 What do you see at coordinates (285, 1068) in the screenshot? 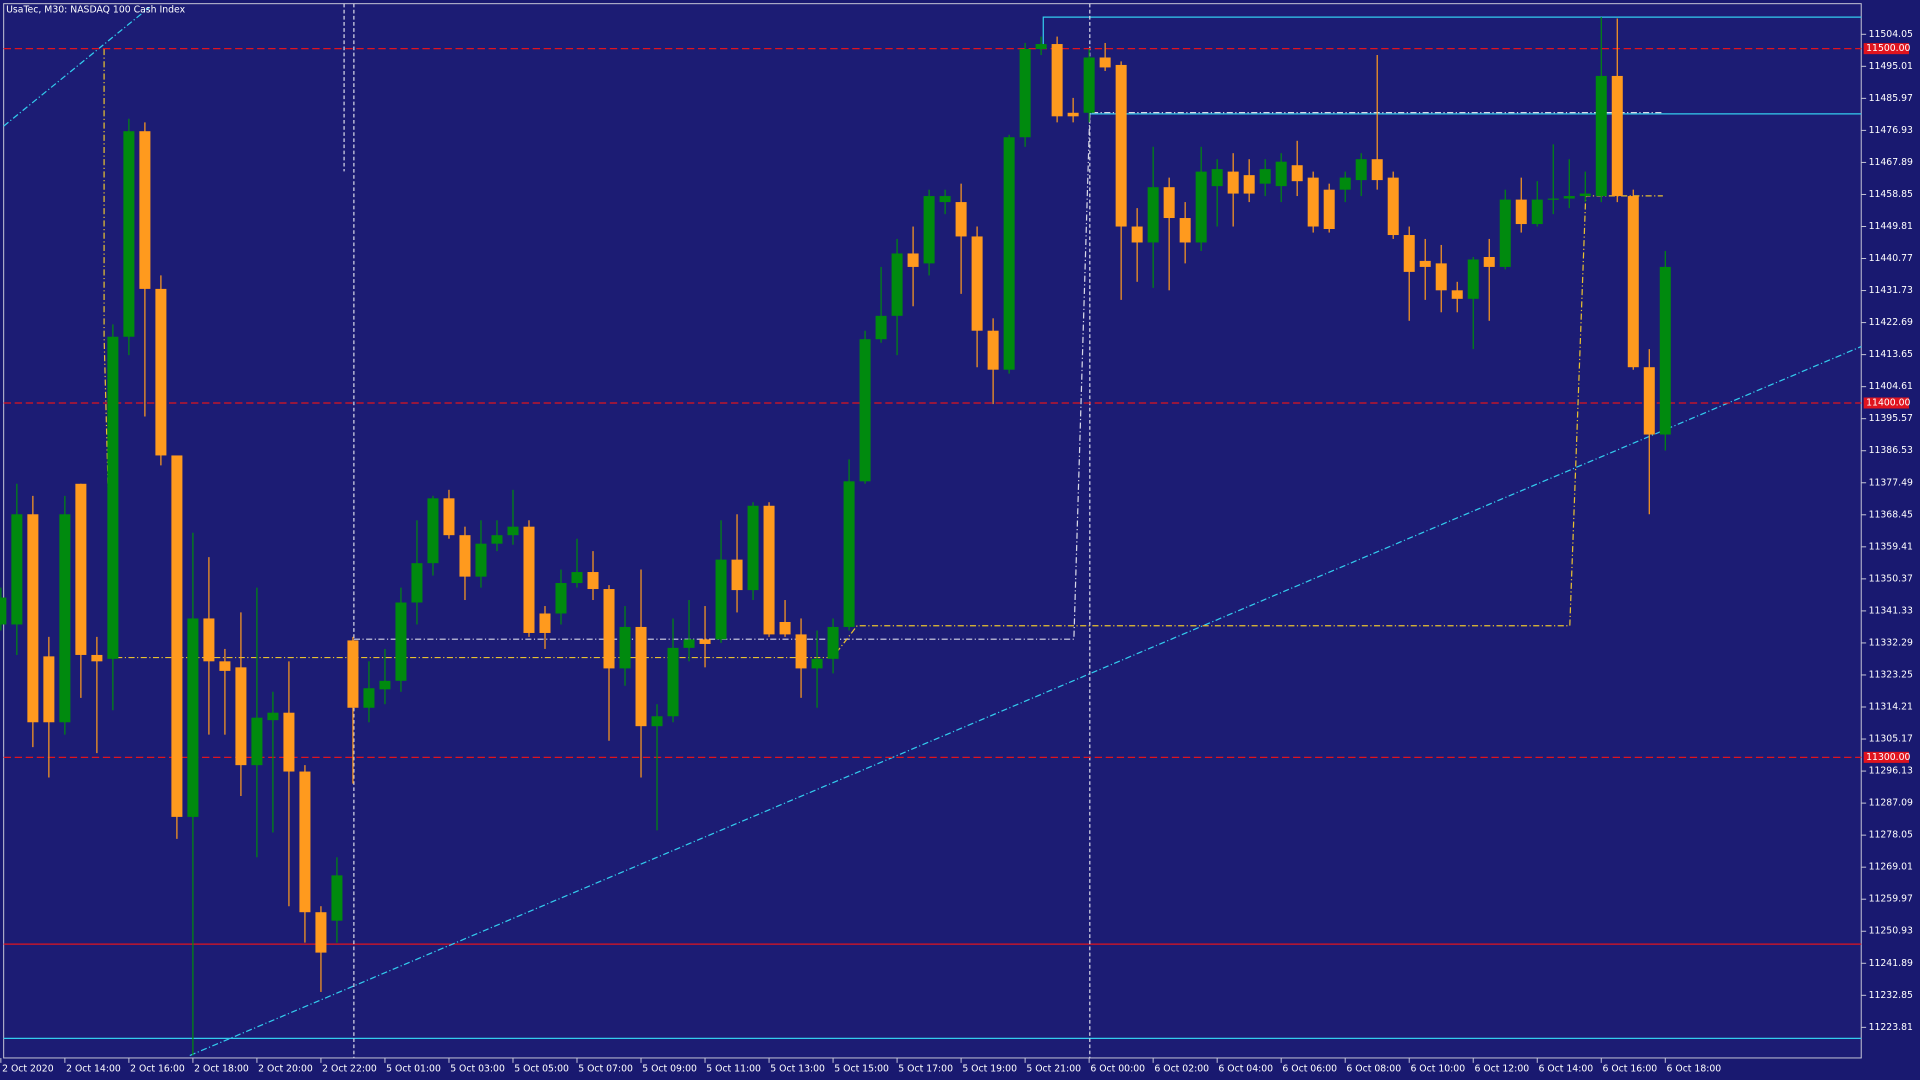
I see `x-tick-label: 2 Oct 20:00` at bounding box center [285, 1068].